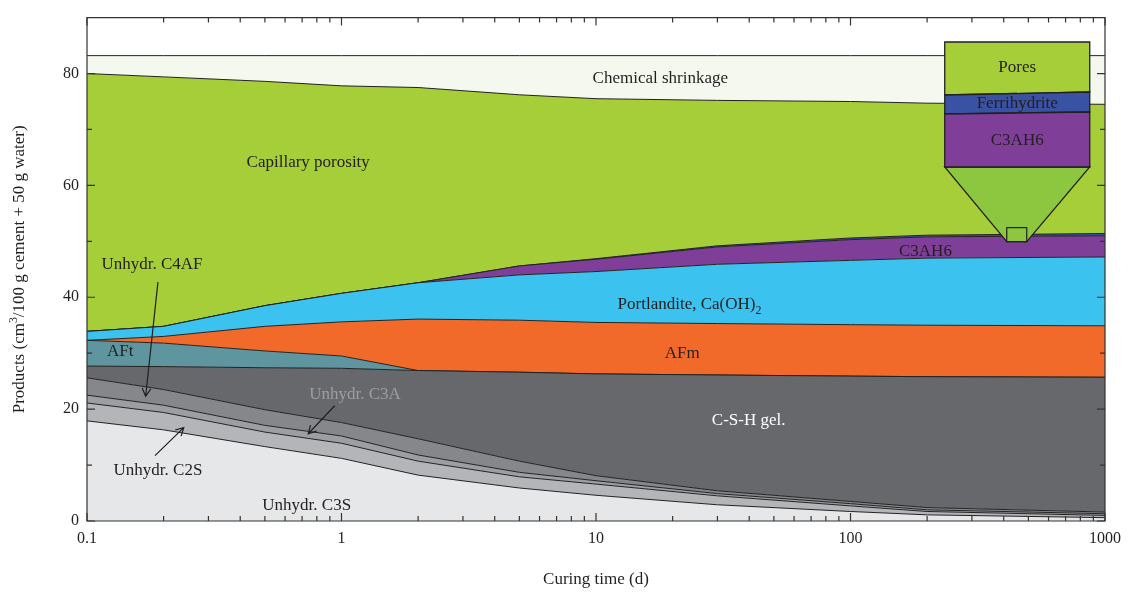 Image resolution: width=1130 pixels, height=599 pixels. What do you see at coordinates (152, 263) in the screenshot?
I see `text: Unhydr. C4AF` at bounding box center [152, 263].